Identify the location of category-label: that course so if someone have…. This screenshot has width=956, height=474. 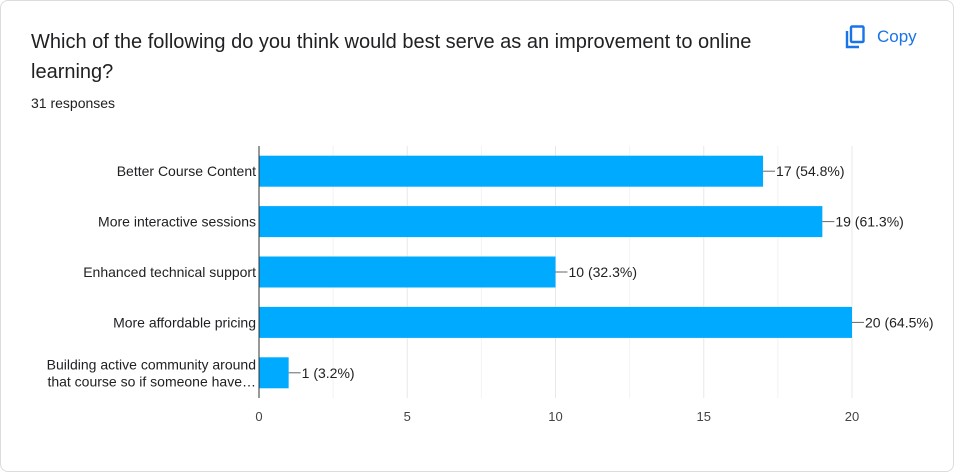
(151, 381).